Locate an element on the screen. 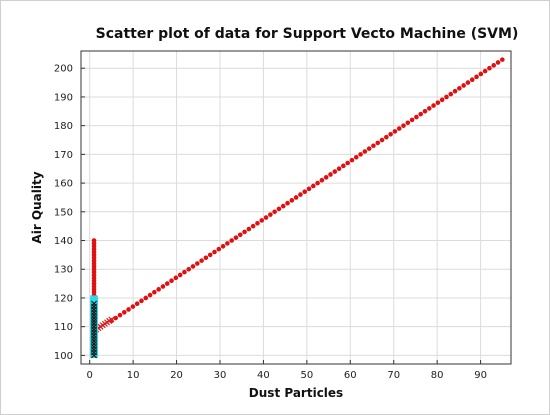 The height and width of the screenshot is (415, 550). x-axis-label: Dust Particles is located at coordinates (296, 393).